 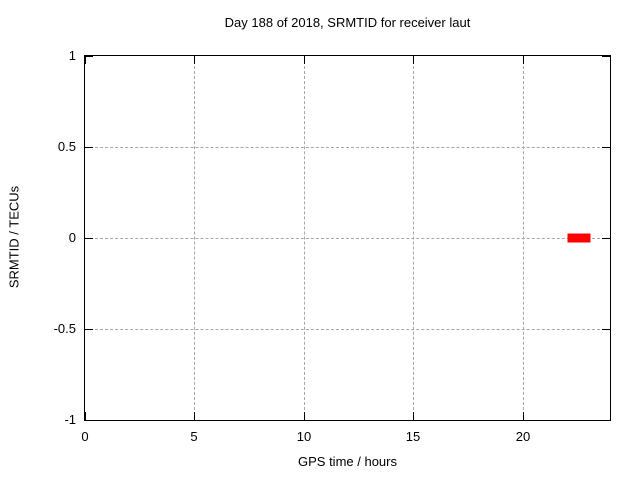 What do you see at coordinates (587, 238) in the screenshot?
I see `data-point-marker` at bounding box center [587, 238].